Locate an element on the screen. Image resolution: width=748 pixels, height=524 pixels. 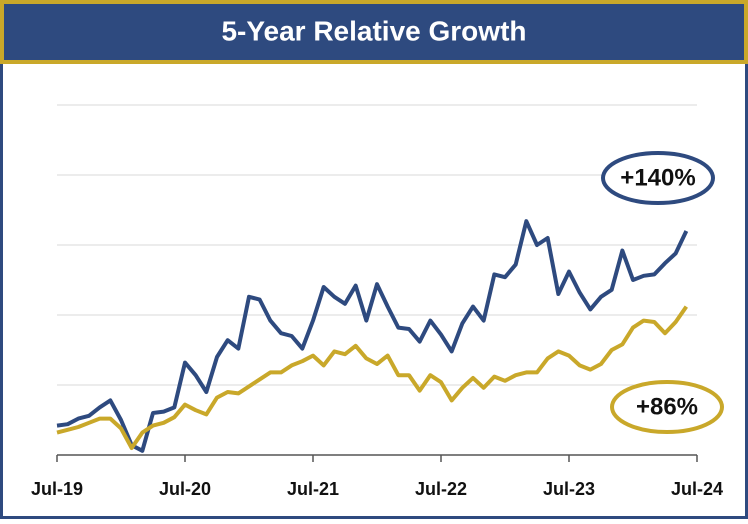
x-tick-label: Jul-24 is located at coordinates (697, 489).